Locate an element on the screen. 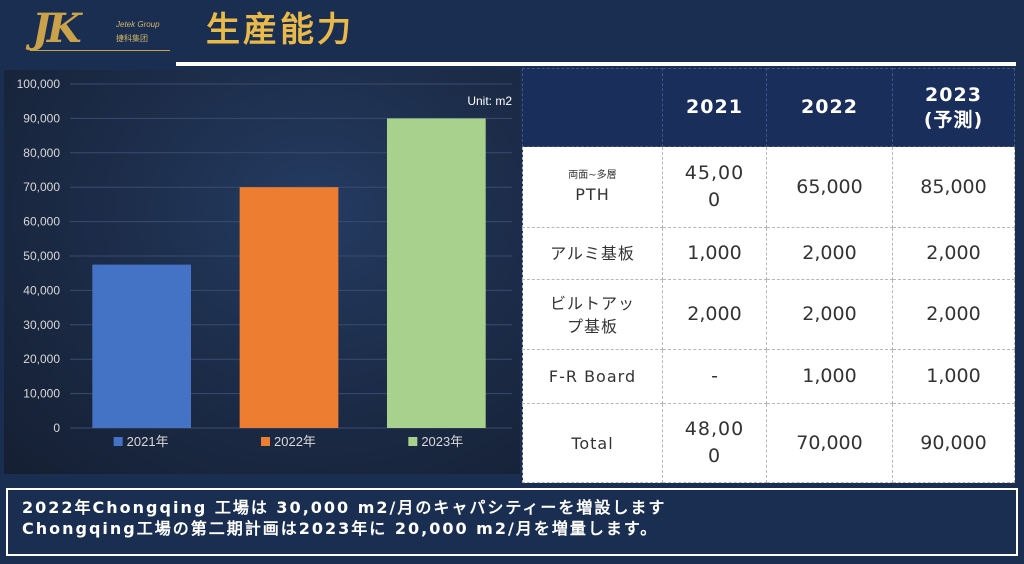 This screenshot has width=1024, height=564. table-row: ビルトアップ基板 2,000 2,000 2,000 is located at coordinates (768, 314).